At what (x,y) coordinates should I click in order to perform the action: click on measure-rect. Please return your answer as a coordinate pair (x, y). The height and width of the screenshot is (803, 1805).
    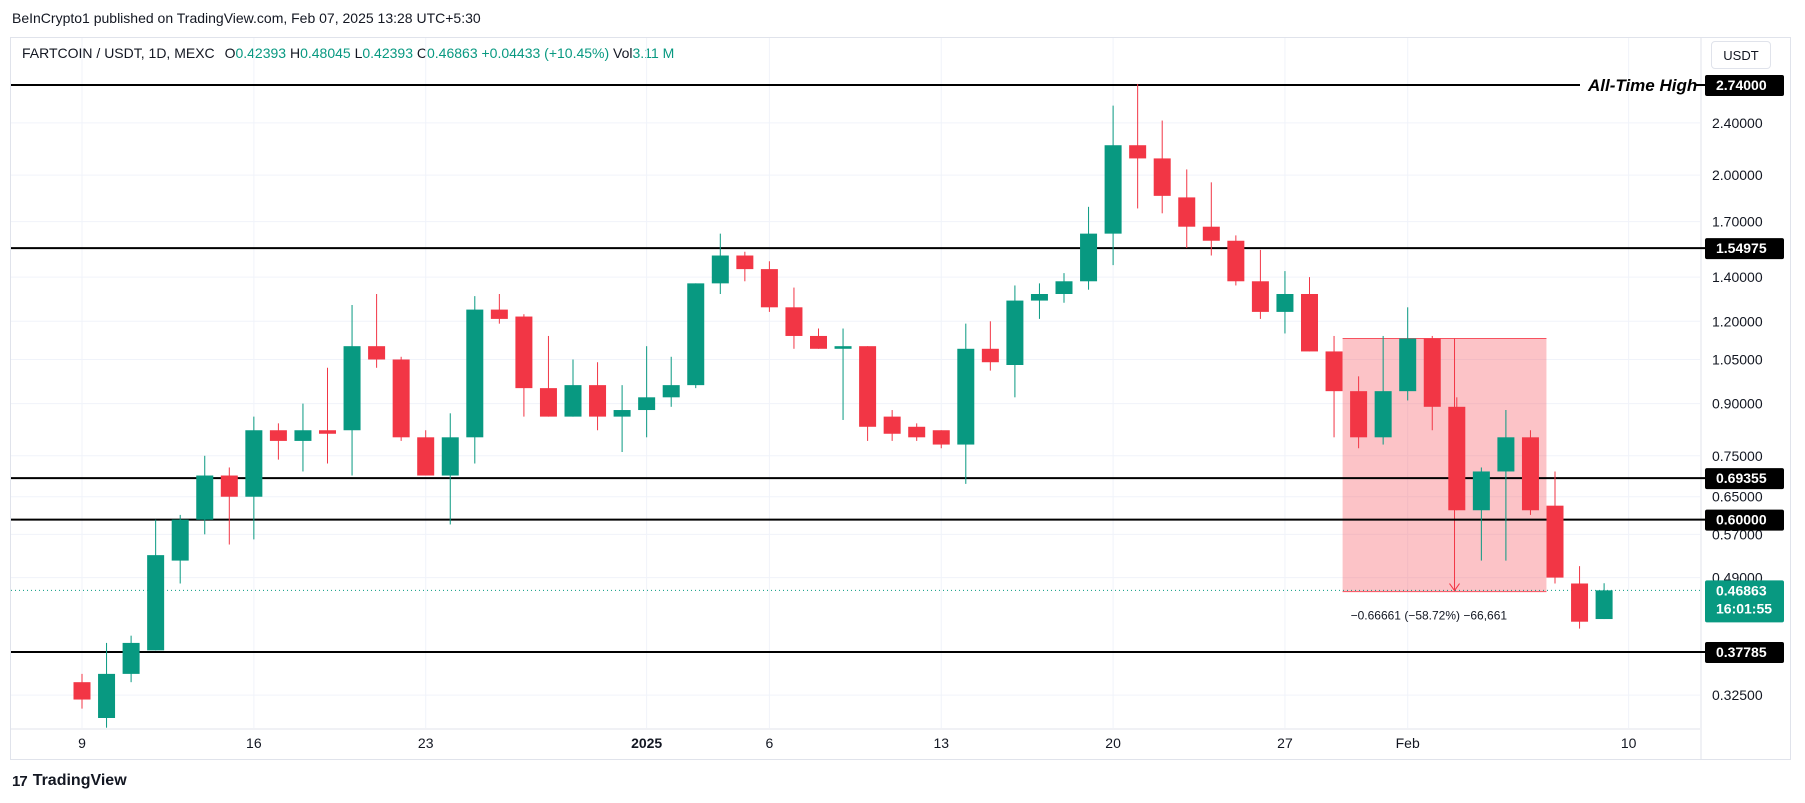
    Looking at the image, I should click on (1444, 465).